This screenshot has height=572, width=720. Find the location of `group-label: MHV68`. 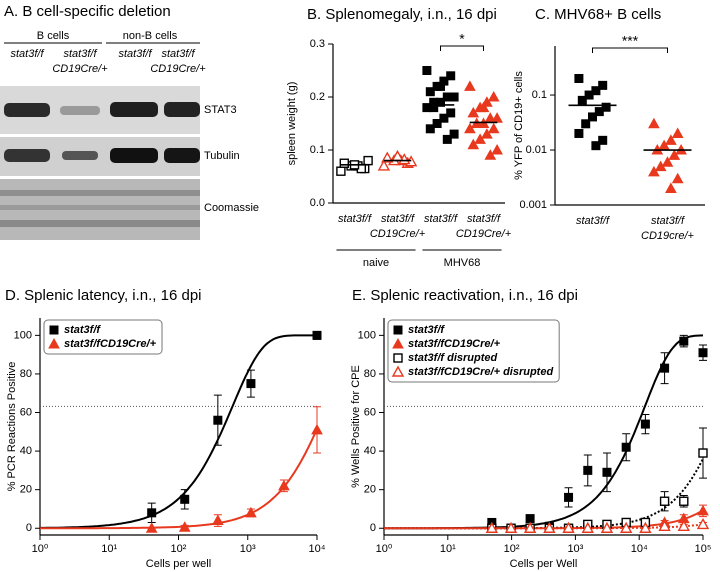

group-label: MHV68 is located at coordinates (462, 263).